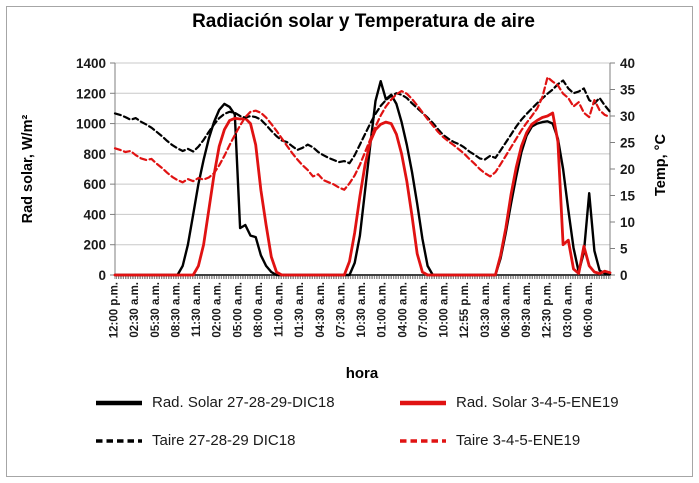 The width and height of the screenshot is (699, 483). Describe the element at coordinates (627, 222) in the screenshot. I see `y-axis-right-tick-label: 10` at that location.